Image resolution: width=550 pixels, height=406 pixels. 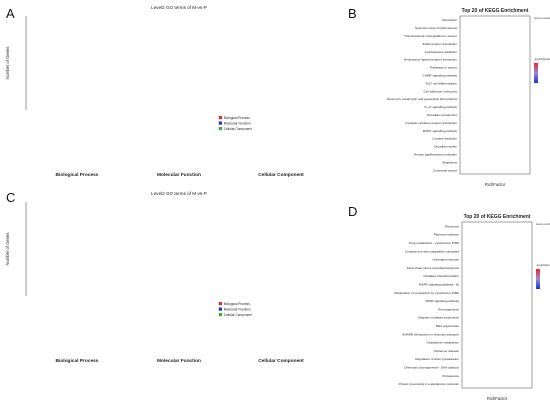 What do you see at coordinates (446, 260) in the screenshot?
I see `pathway-label-4: Huntington disease` at bounding box center [446, 260].